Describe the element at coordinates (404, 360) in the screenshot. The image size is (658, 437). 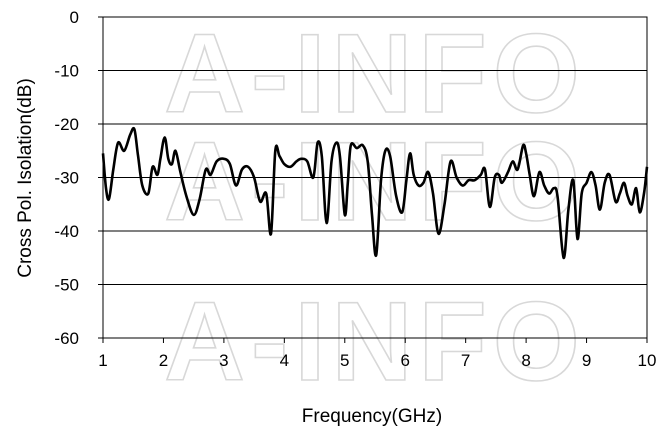
I see `x-tick-label: 6` at that location.